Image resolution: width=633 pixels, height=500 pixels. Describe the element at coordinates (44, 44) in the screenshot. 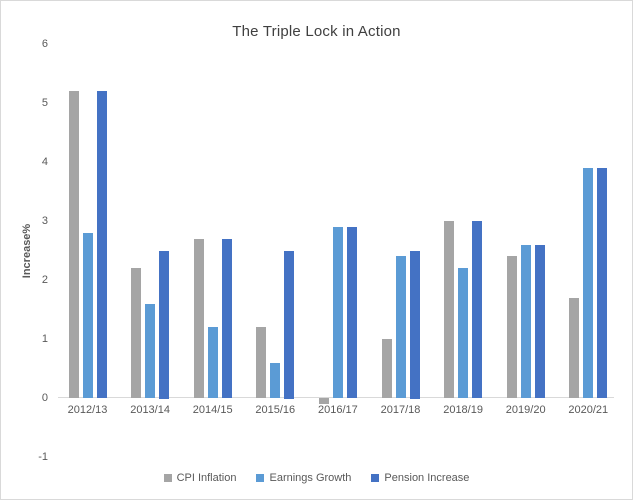

I see `y-tick-label: 6` at that location.